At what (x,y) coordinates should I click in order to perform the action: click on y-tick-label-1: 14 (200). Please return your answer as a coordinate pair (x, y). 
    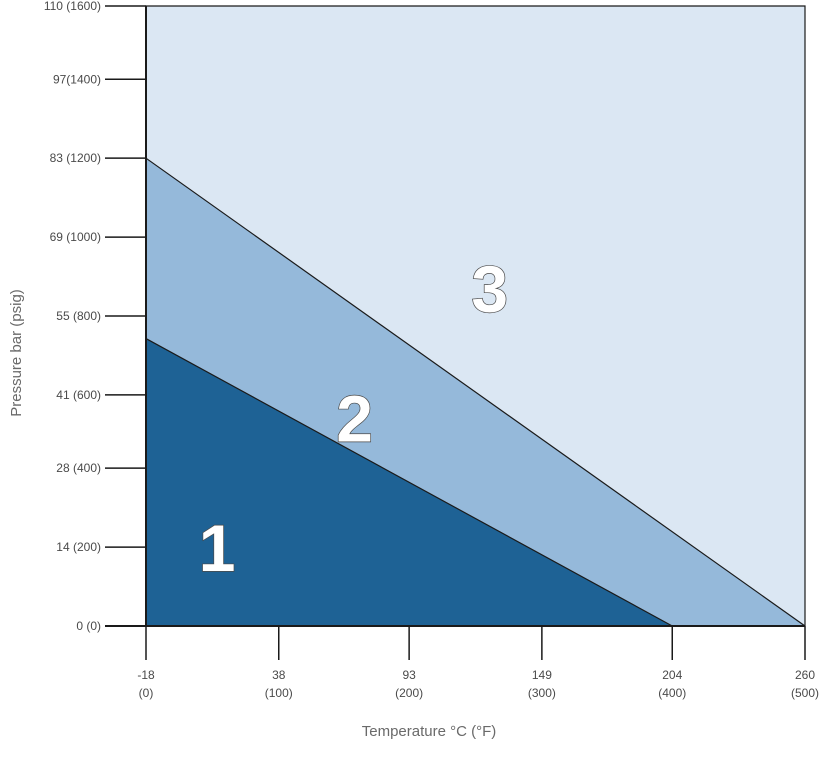
    Looking at the image, I should click on (78, 547).